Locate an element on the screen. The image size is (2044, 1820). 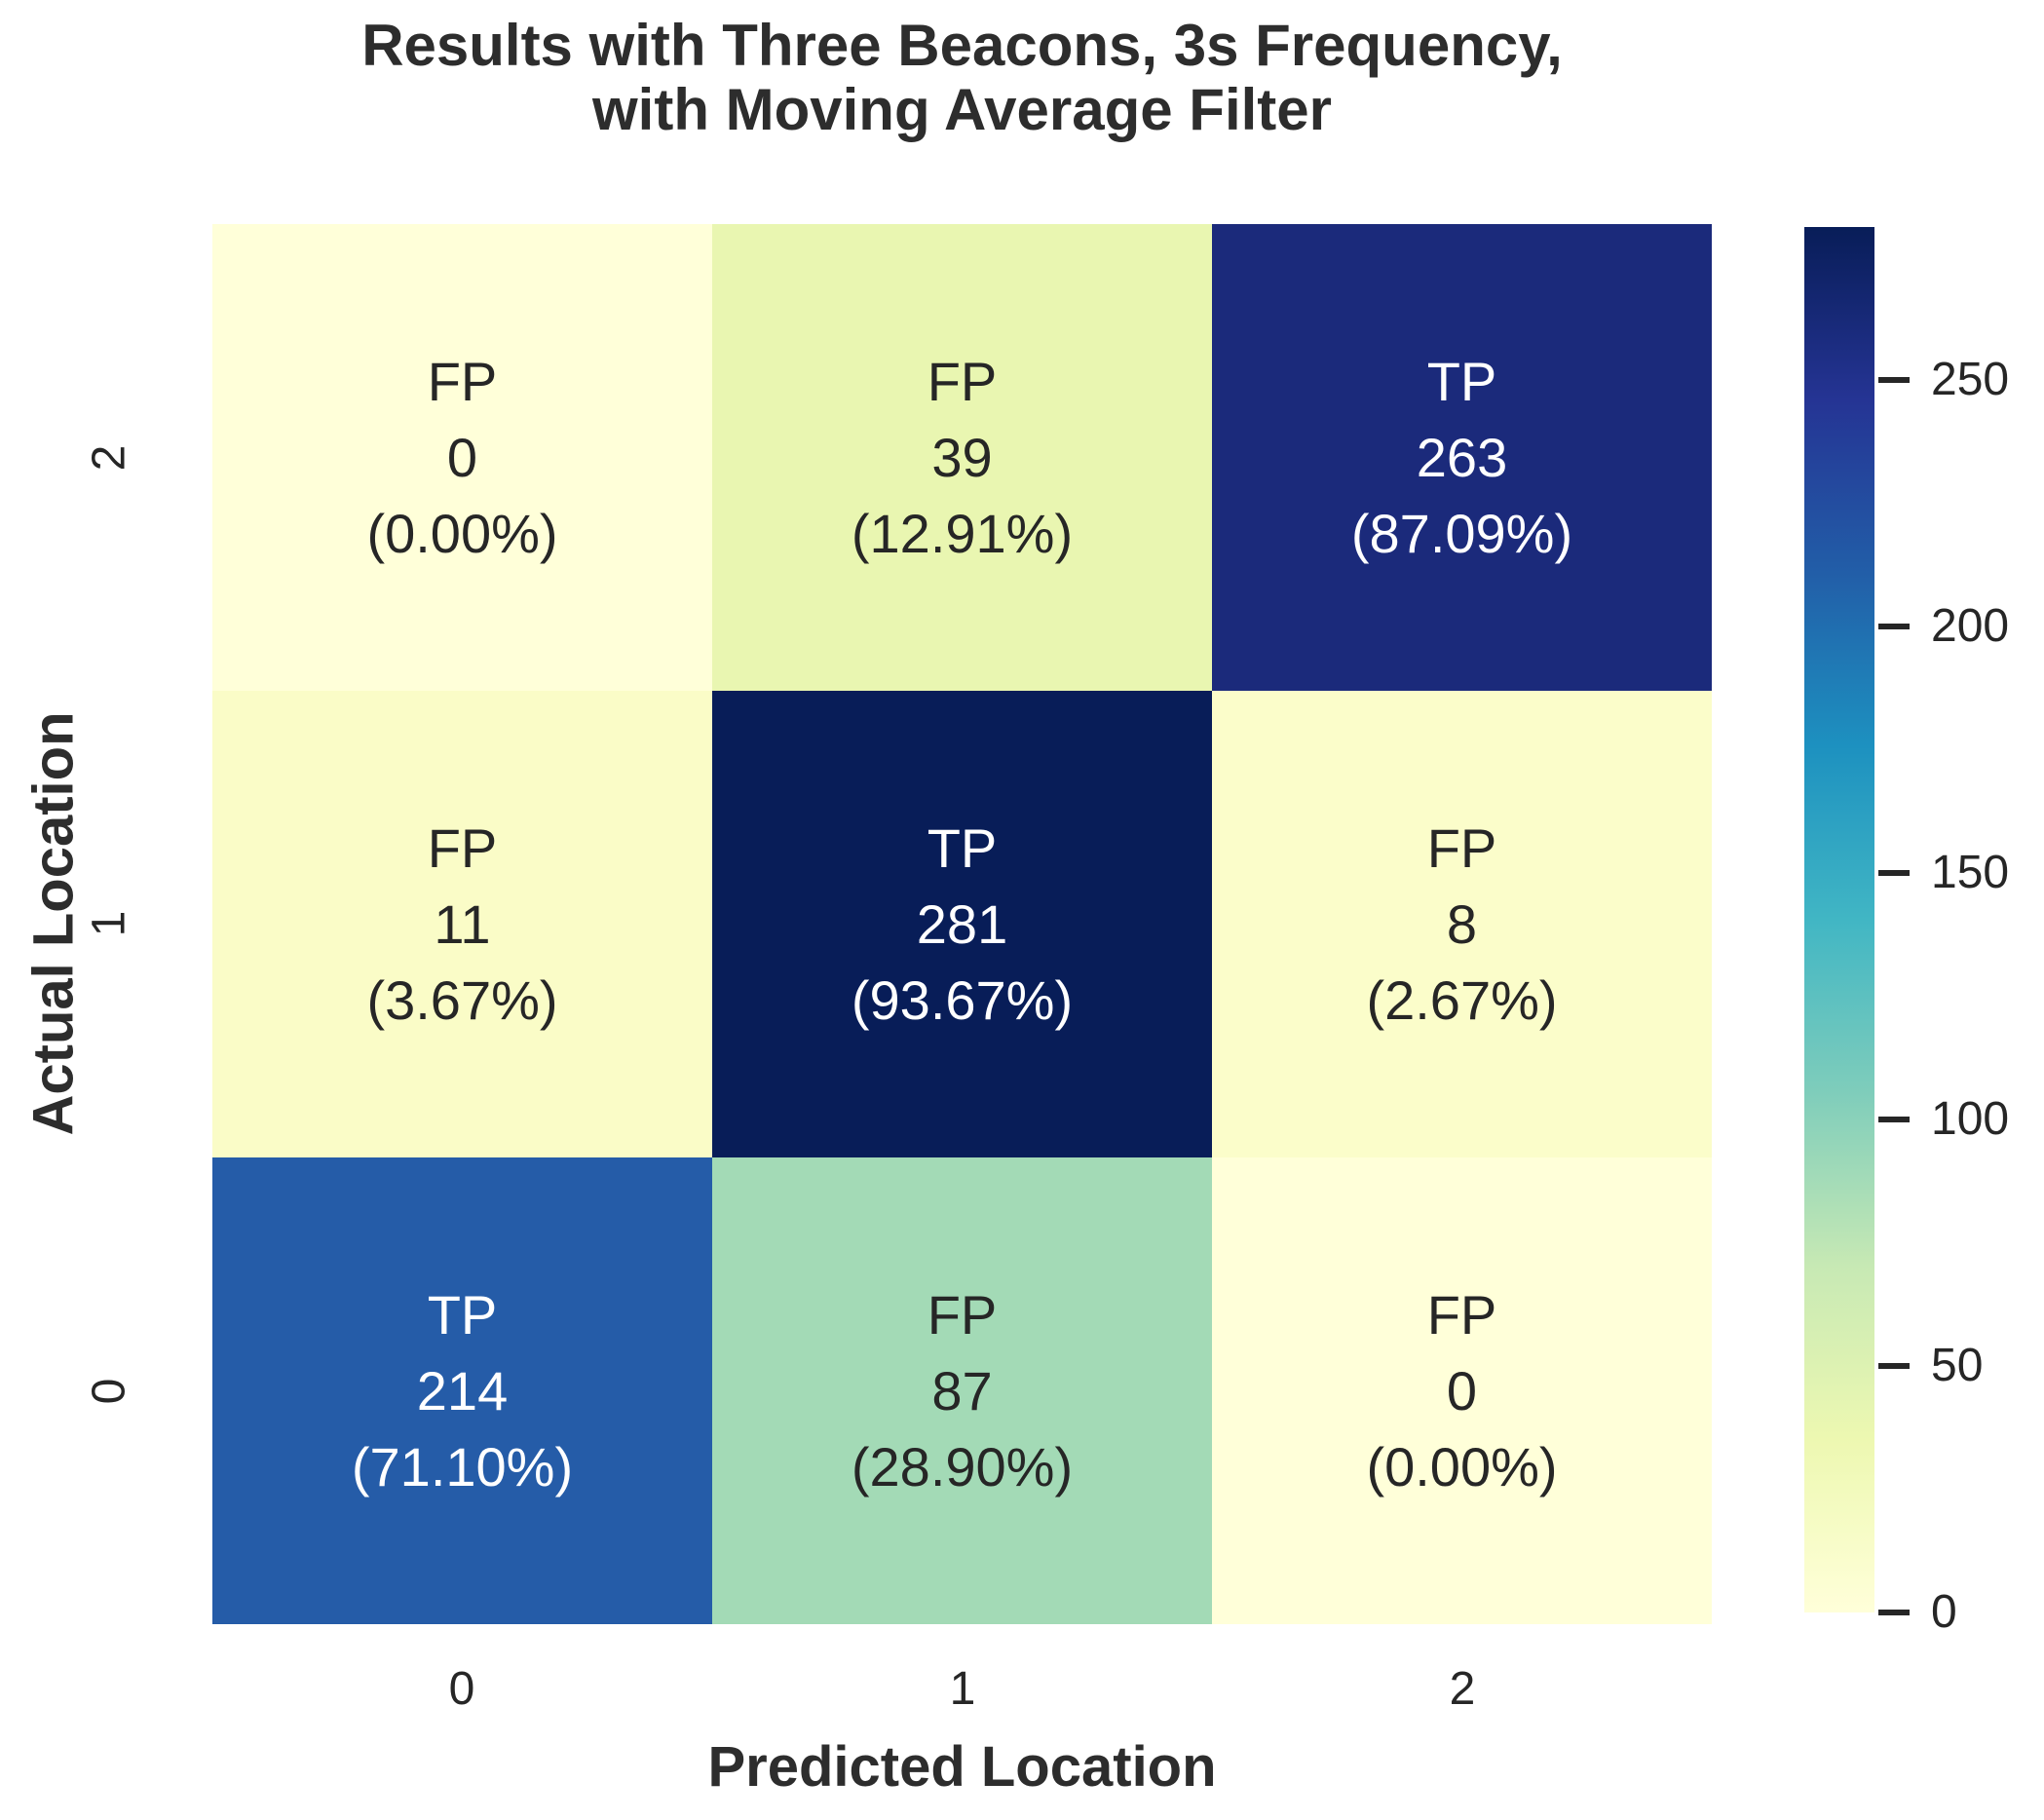
cell-count: 8 is located at coordinates (1462, 923).